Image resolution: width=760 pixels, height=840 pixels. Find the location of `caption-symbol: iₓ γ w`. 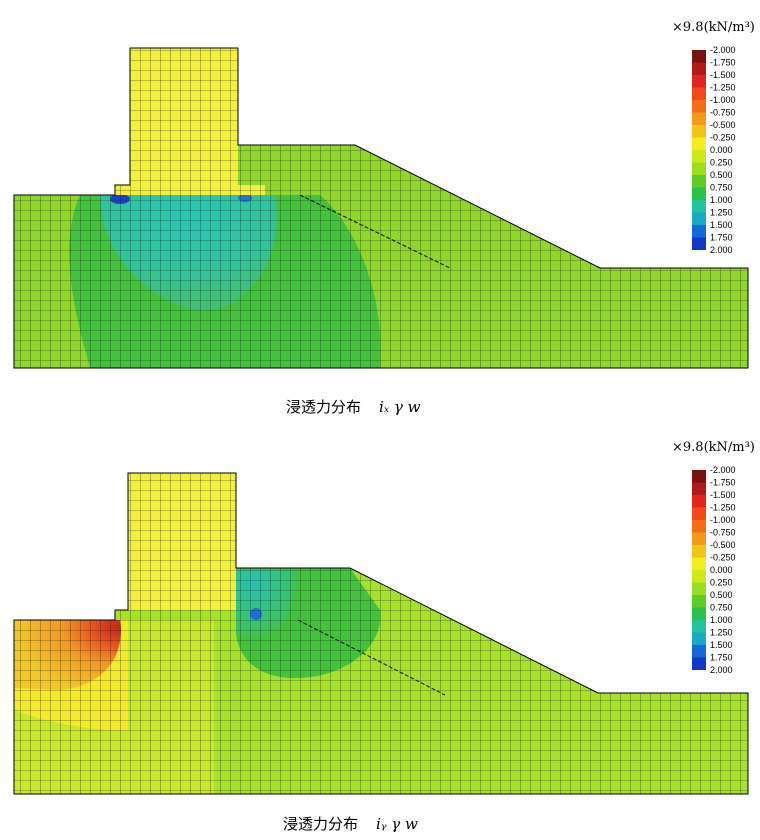

caption-symbol: iₓ γ w is located at coordinates (400, 407).